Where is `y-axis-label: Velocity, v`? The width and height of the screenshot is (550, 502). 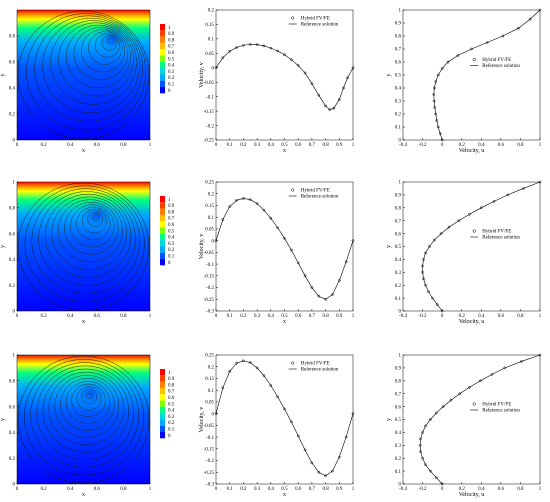 y-axis-label: Velocity, v is located at coordinates (202, 420).